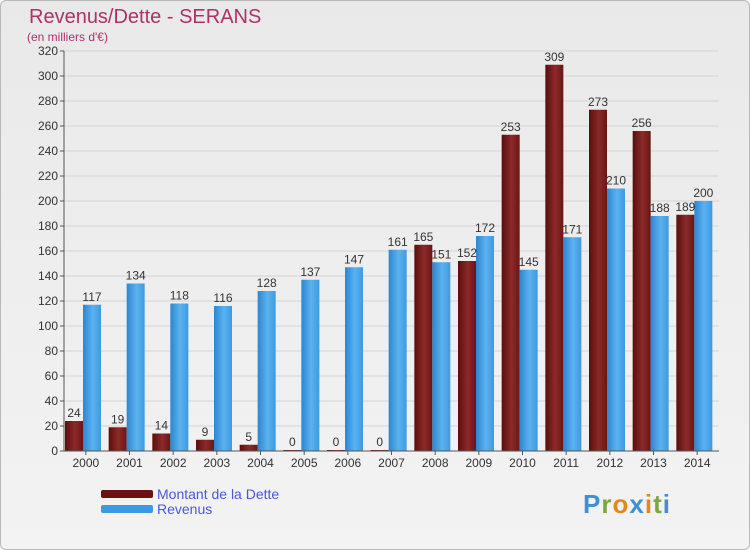 This screenshot has width=750, height=550. Describe the element at coordinates (185, 509) in the screenshot. I see `legend-label-revenue: Revenus` at that location.